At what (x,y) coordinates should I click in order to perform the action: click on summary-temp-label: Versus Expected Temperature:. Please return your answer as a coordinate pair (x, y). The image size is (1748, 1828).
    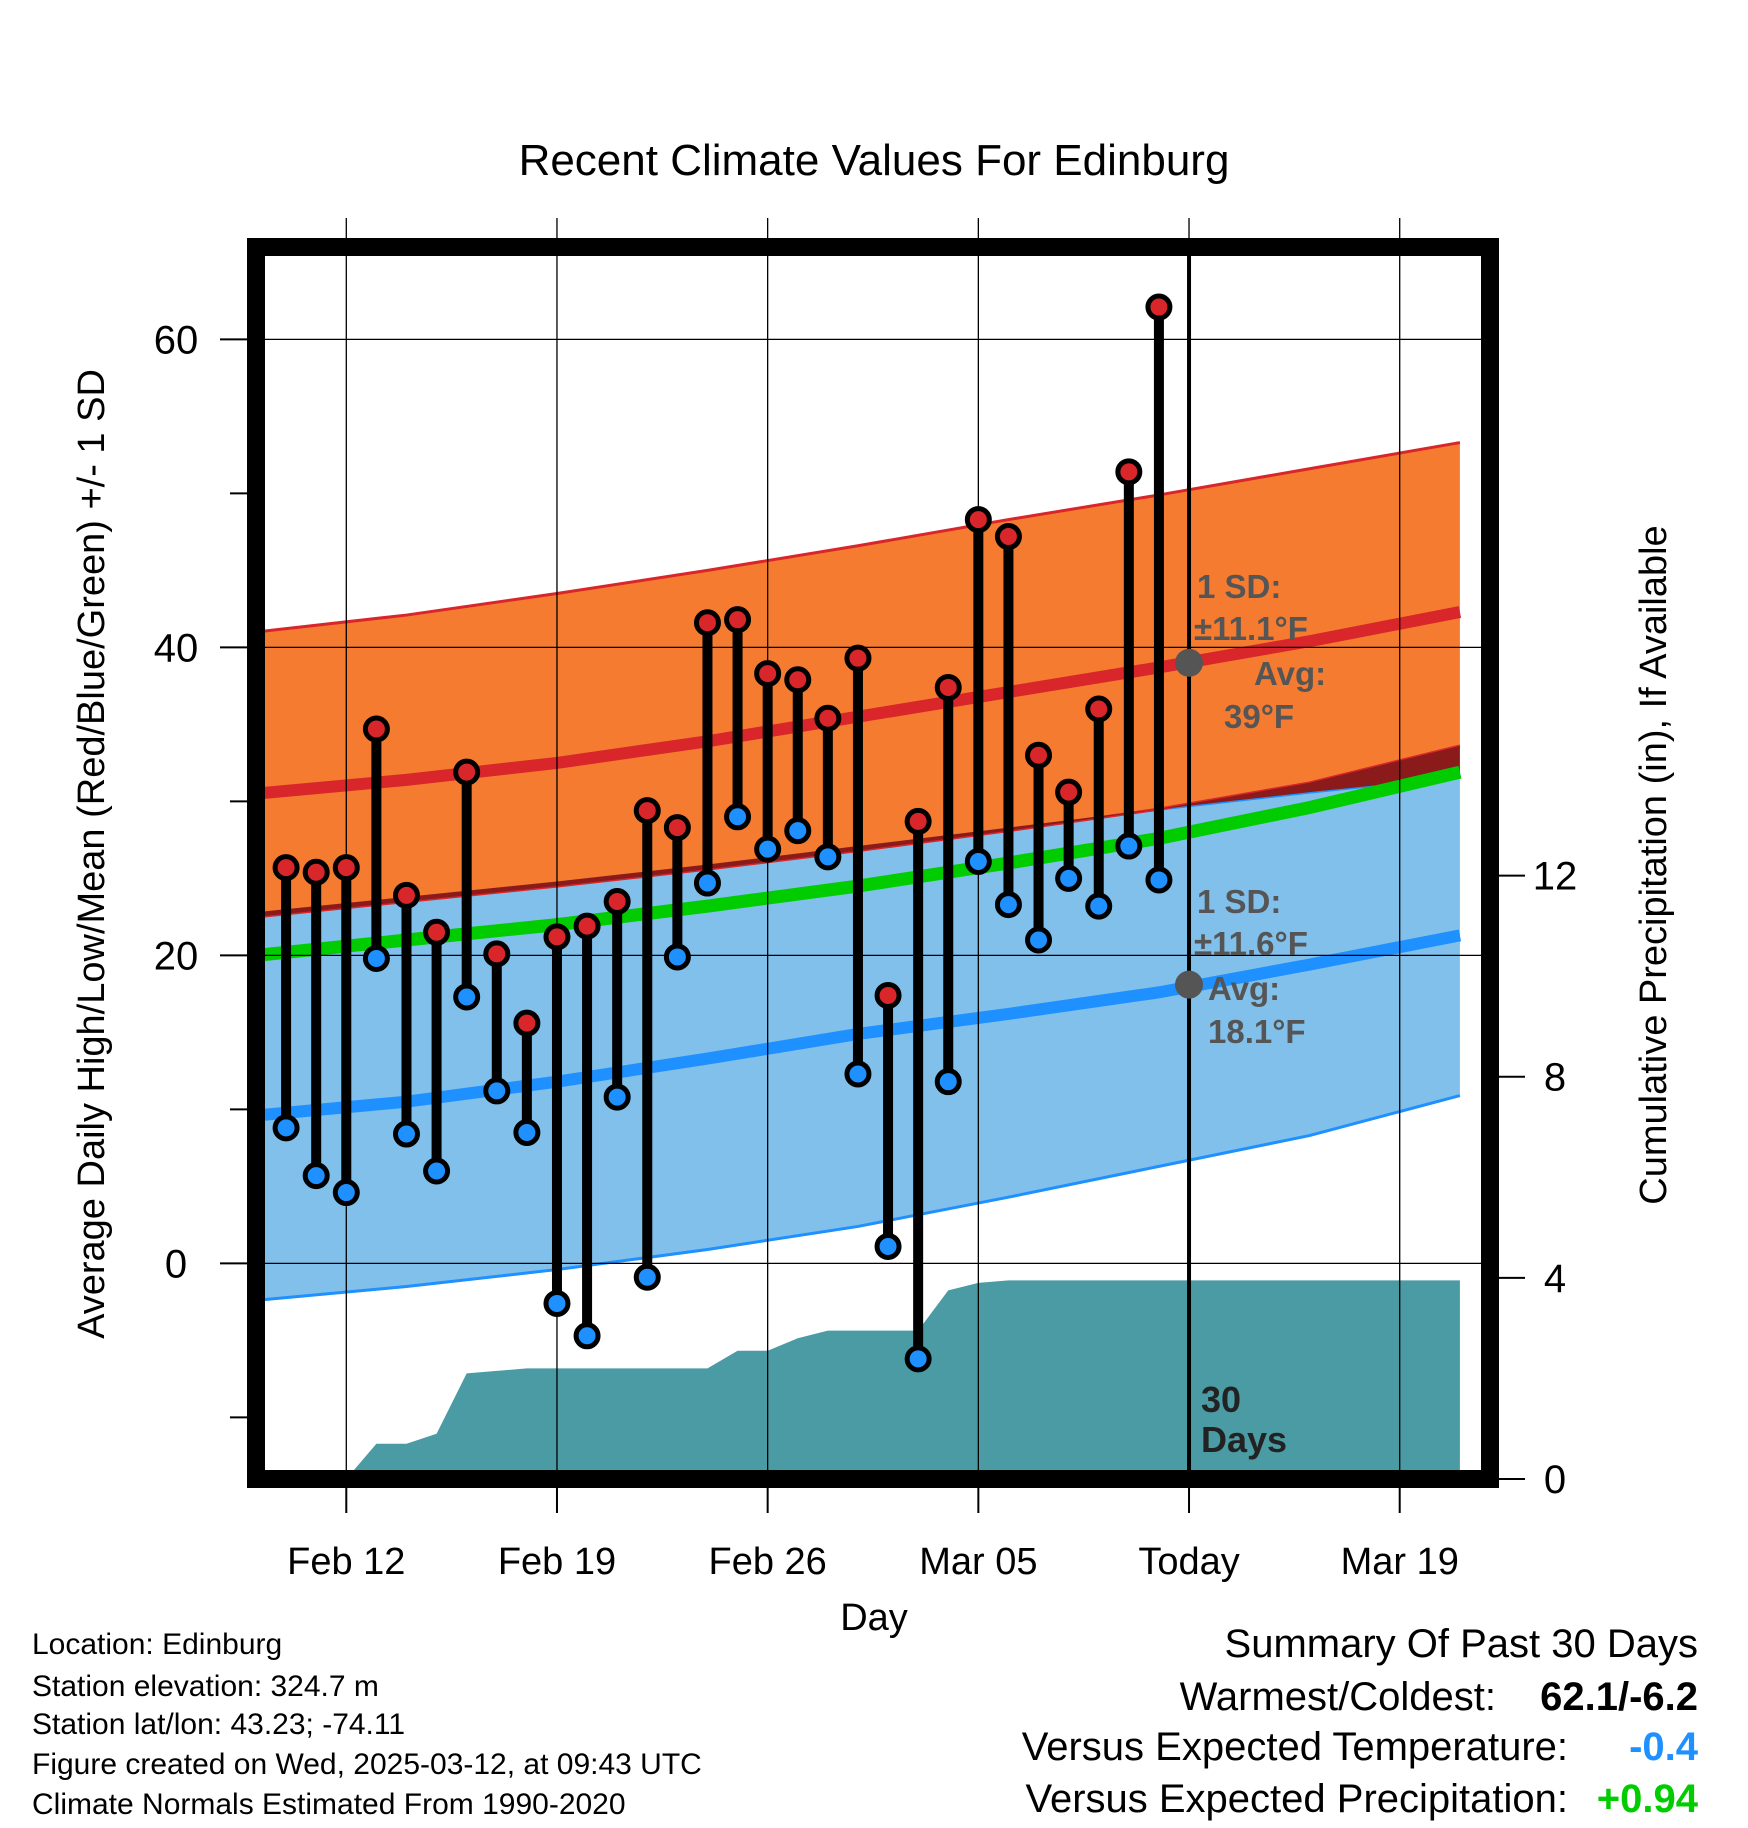
    Looking at the image, I should click on (1295, 1747).